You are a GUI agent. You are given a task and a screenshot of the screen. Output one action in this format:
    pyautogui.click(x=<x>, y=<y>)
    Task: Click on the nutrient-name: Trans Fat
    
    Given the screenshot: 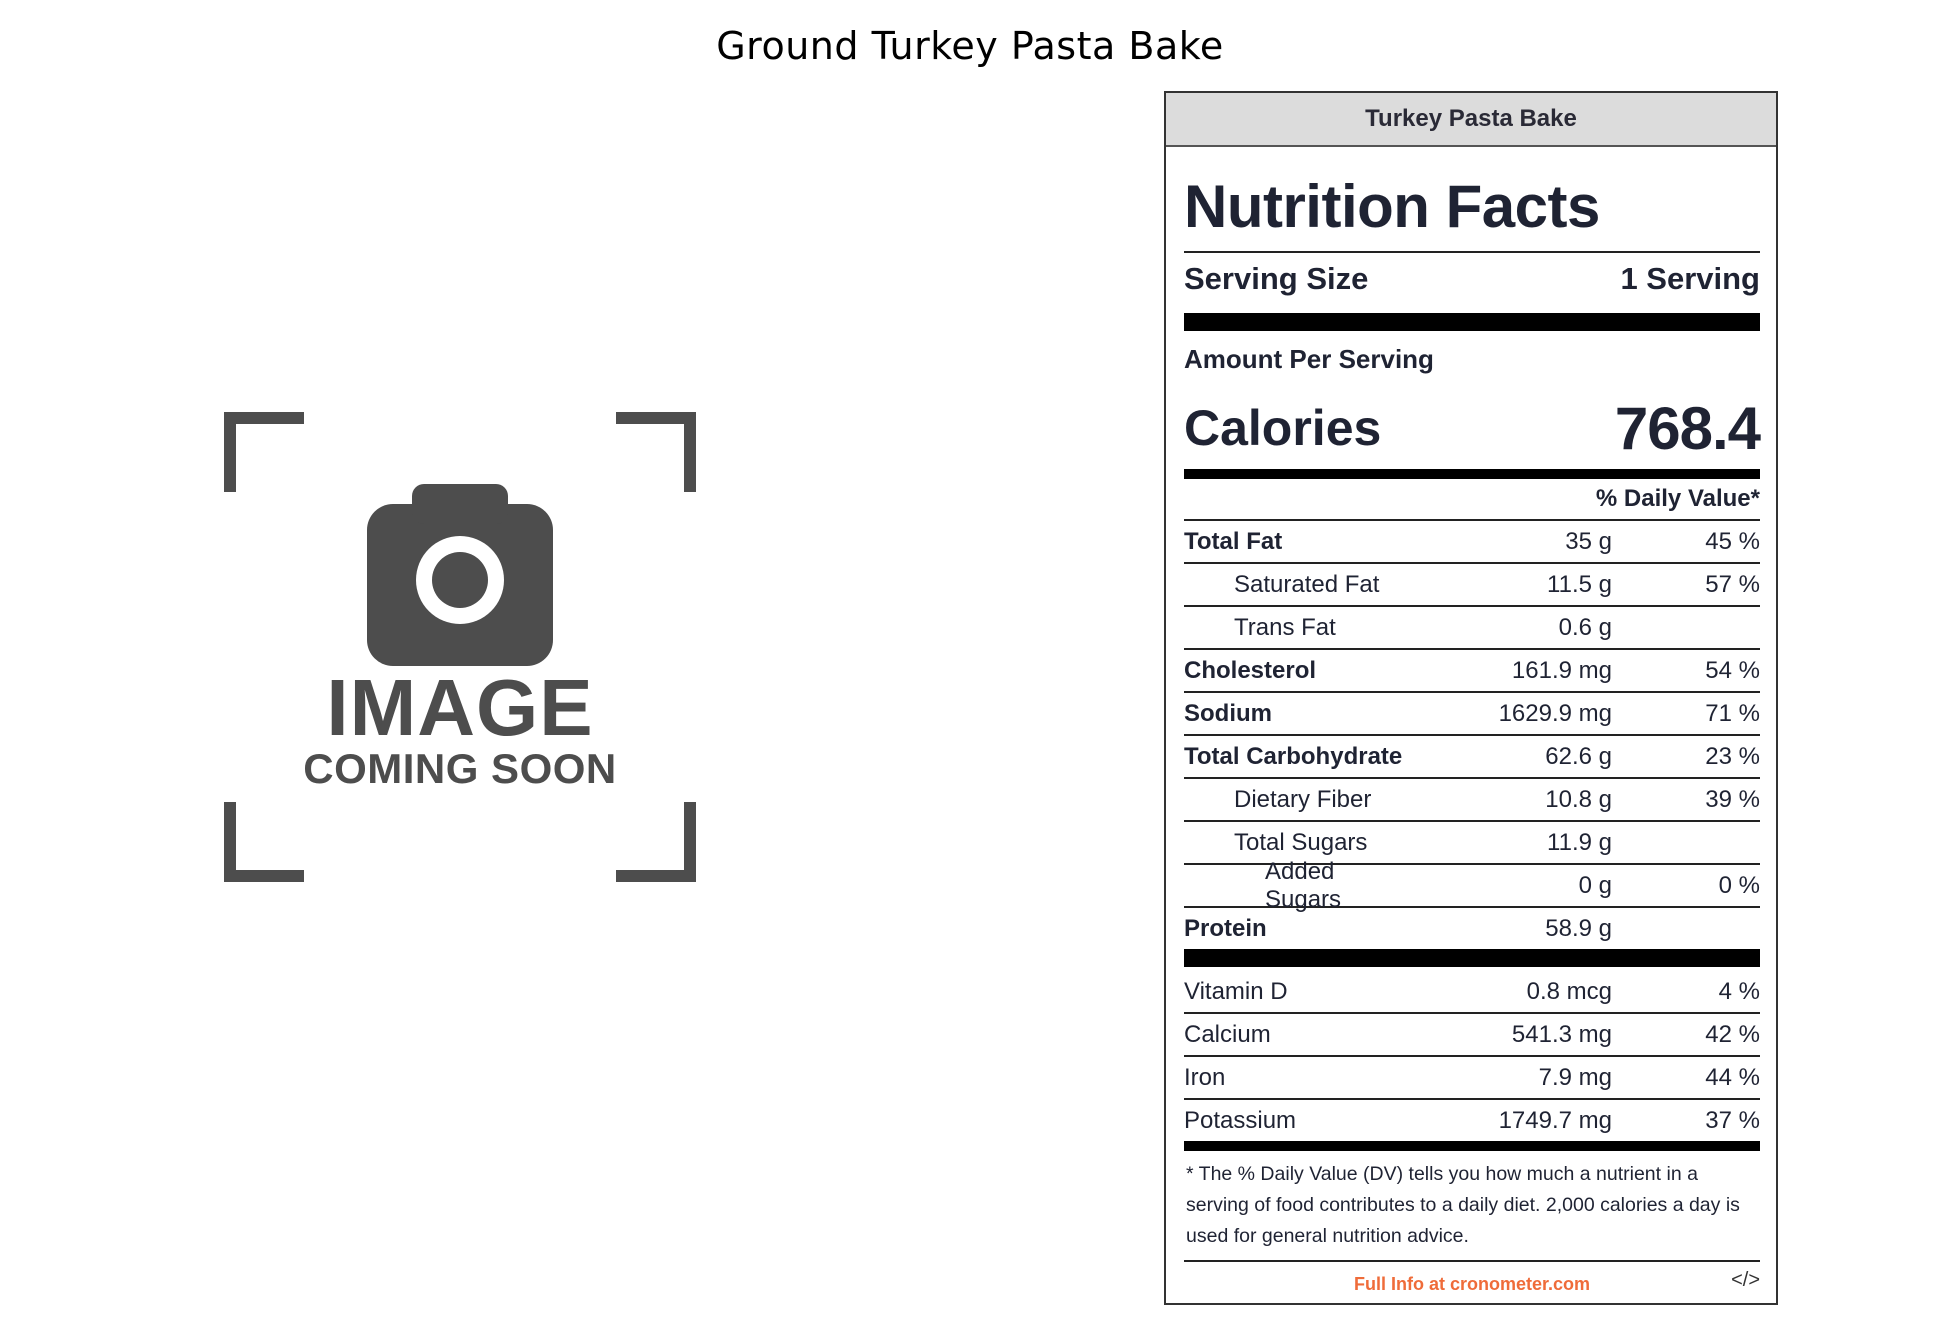 What is the action you would take?
    pyautogui.click(x=1285, y=627)
    